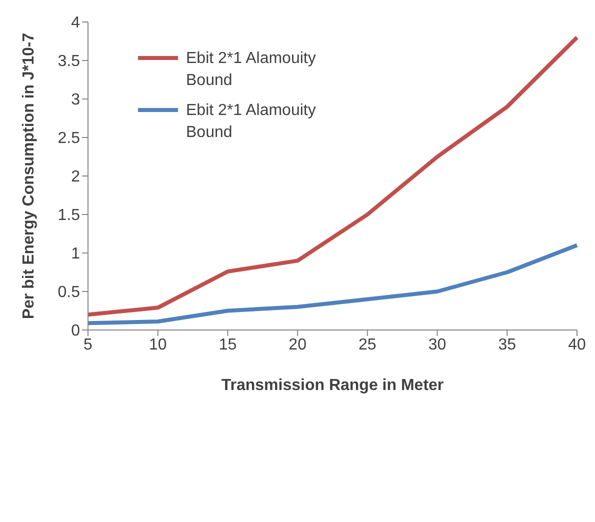 This screenshot has width=595, height=522. What do you see at coordinates (75, 177) in the screenshot?
I see `y-tick-label: 2` at bounding box center [75, 177].